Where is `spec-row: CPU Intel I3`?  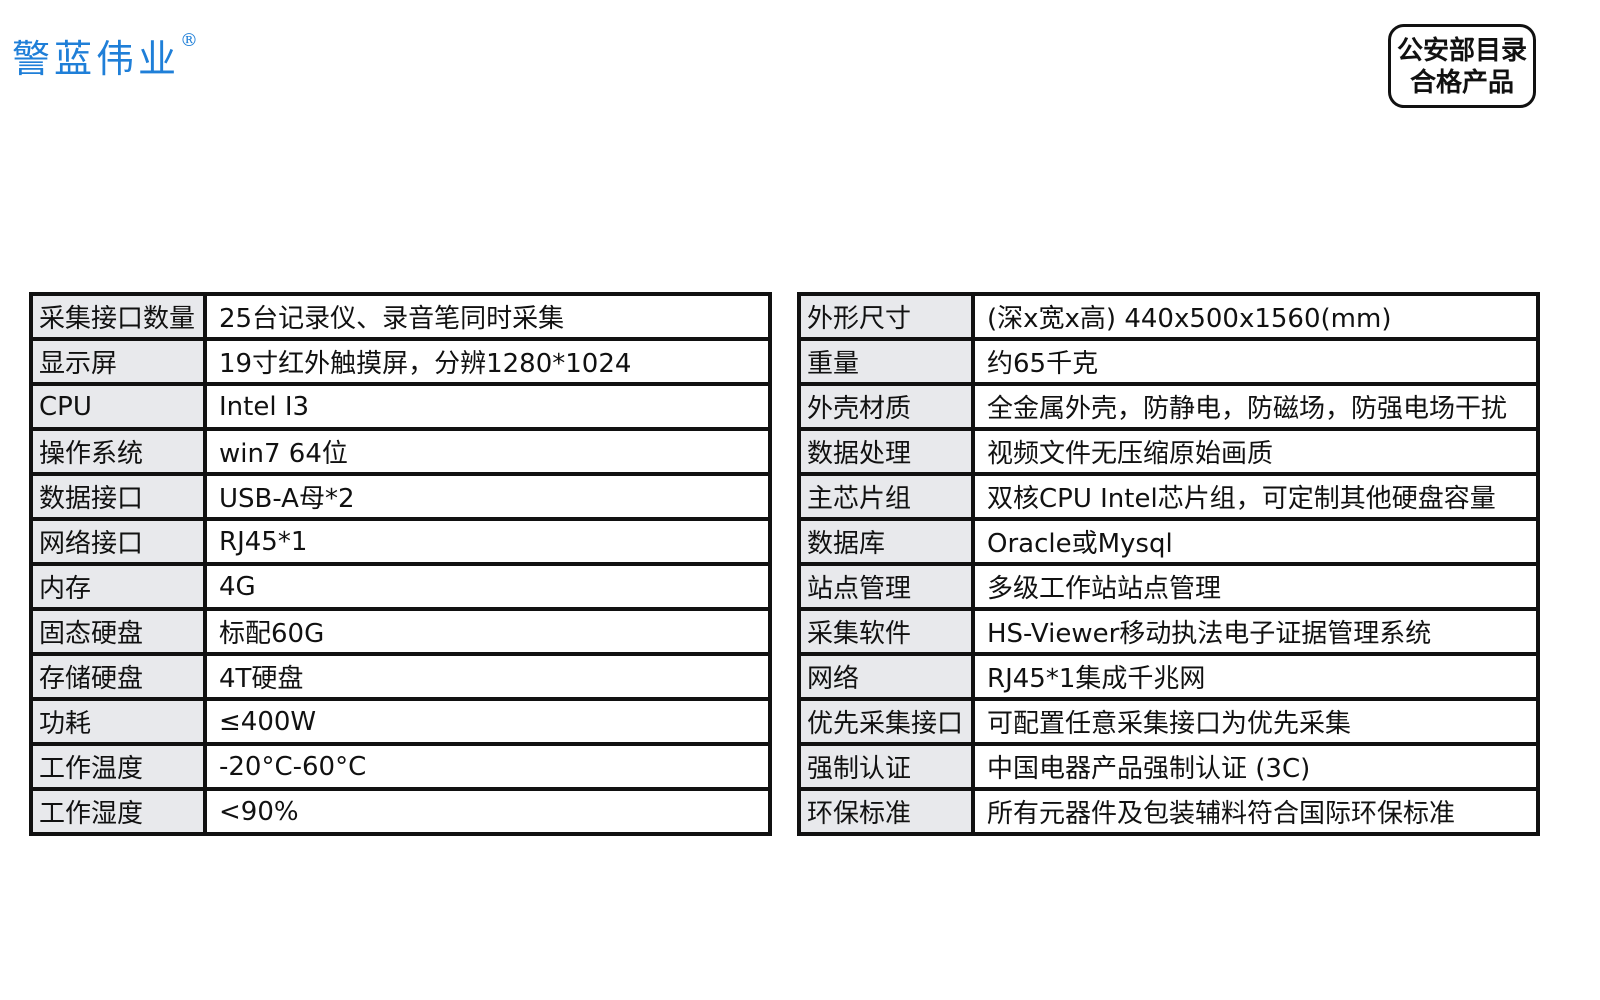 spec-row: CPU Intel I3 is located at coordinates (400, 406).